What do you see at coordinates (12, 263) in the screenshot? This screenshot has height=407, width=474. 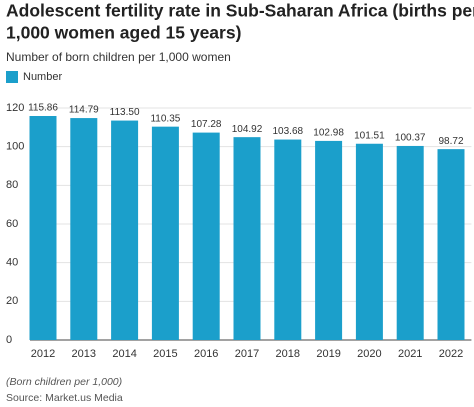 I see `y-tick-label: 40` at bounding box center [12, 263].